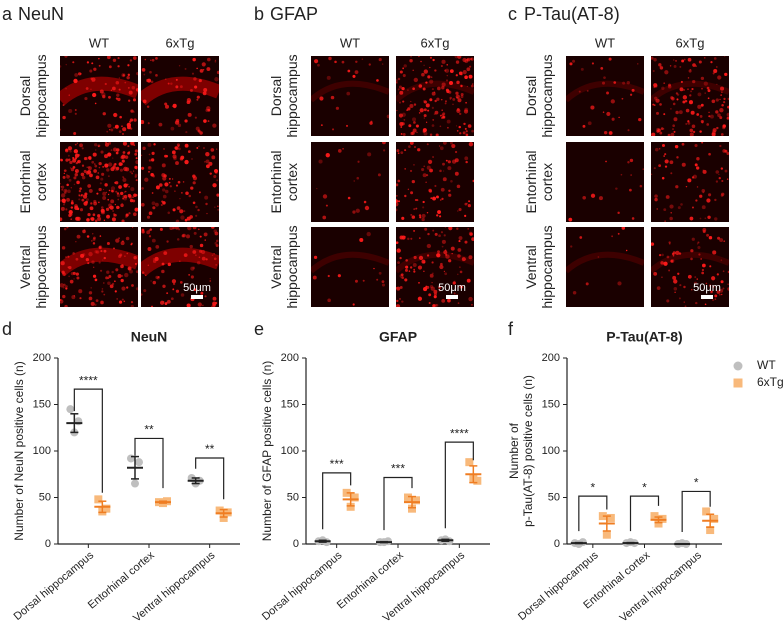 The width and height of the screenshot is (784, 642). I want to click on significance-label: ****, so click(459, 433).